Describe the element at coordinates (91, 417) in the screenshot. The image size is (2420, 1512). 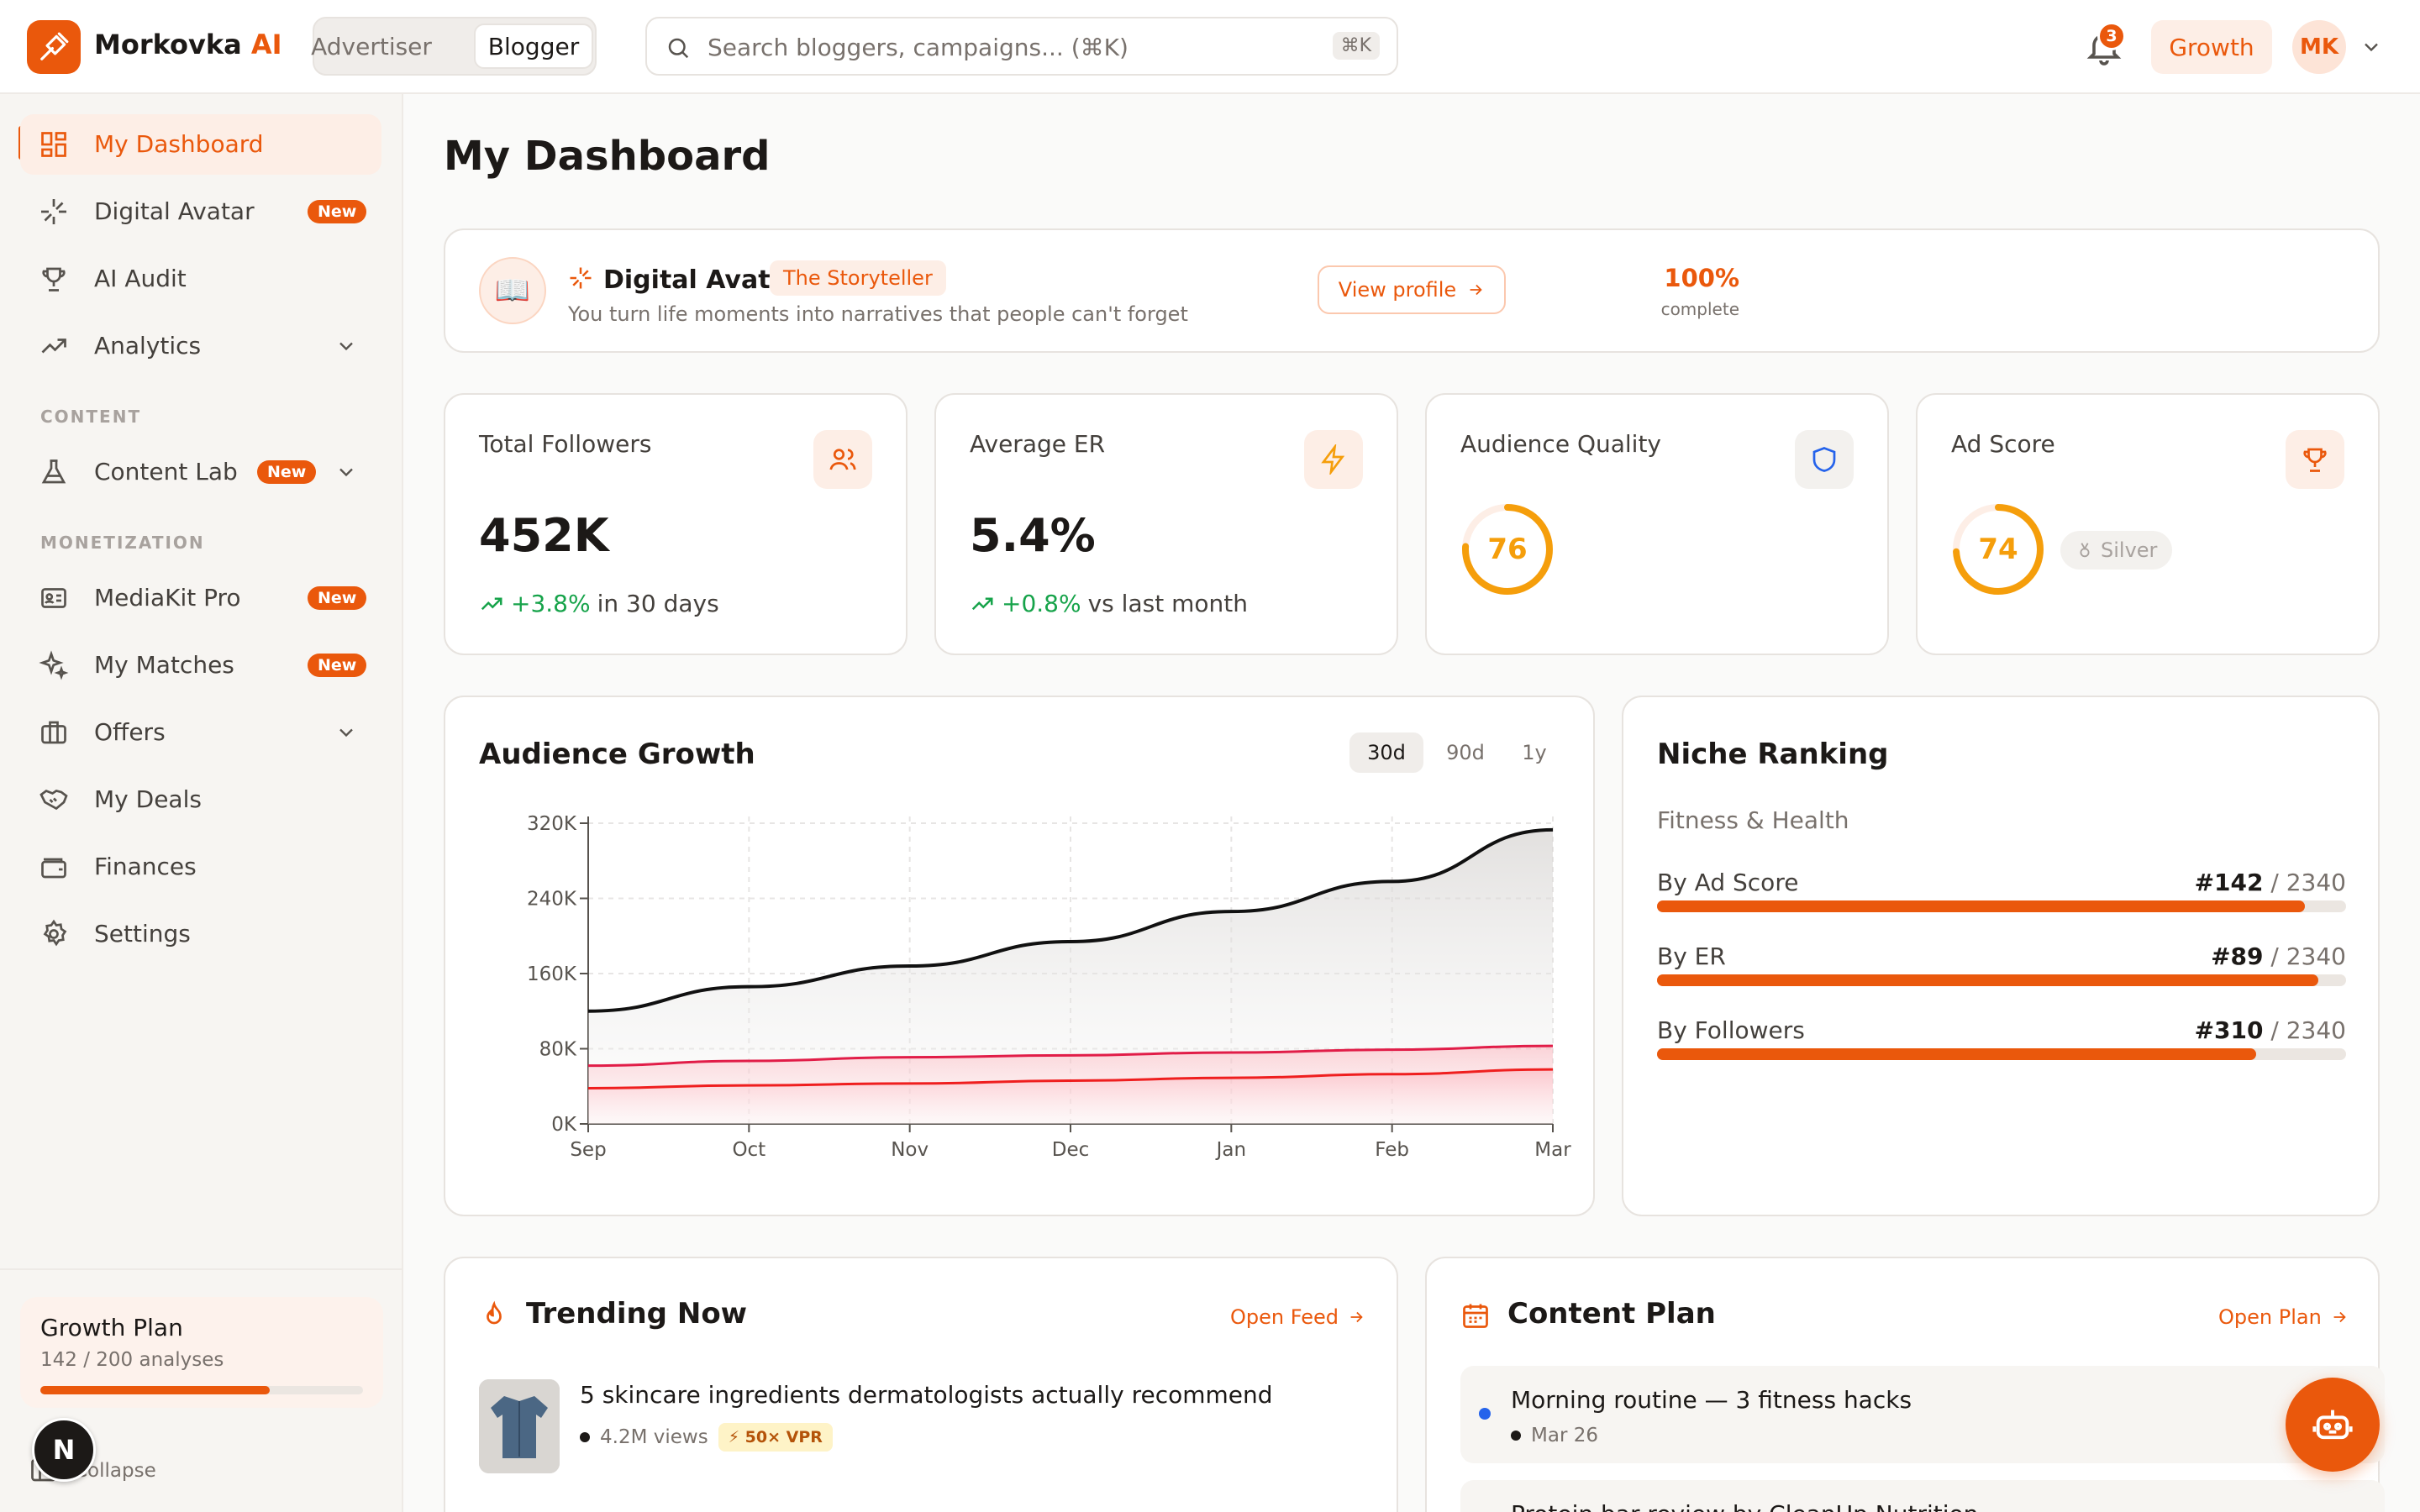
I see `section-label-content: CONTENT` at that location.